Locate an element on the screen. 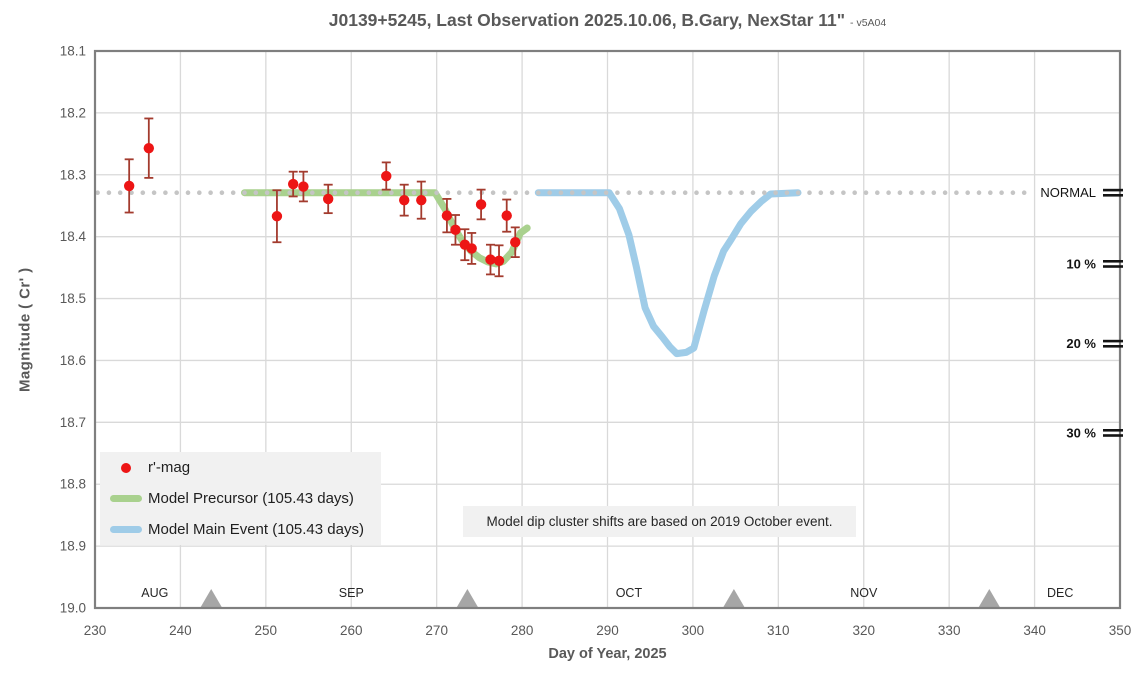 This screenshot has width=1144, height=678. x-tick-label: 350 is located at coordinates (1120, 630).